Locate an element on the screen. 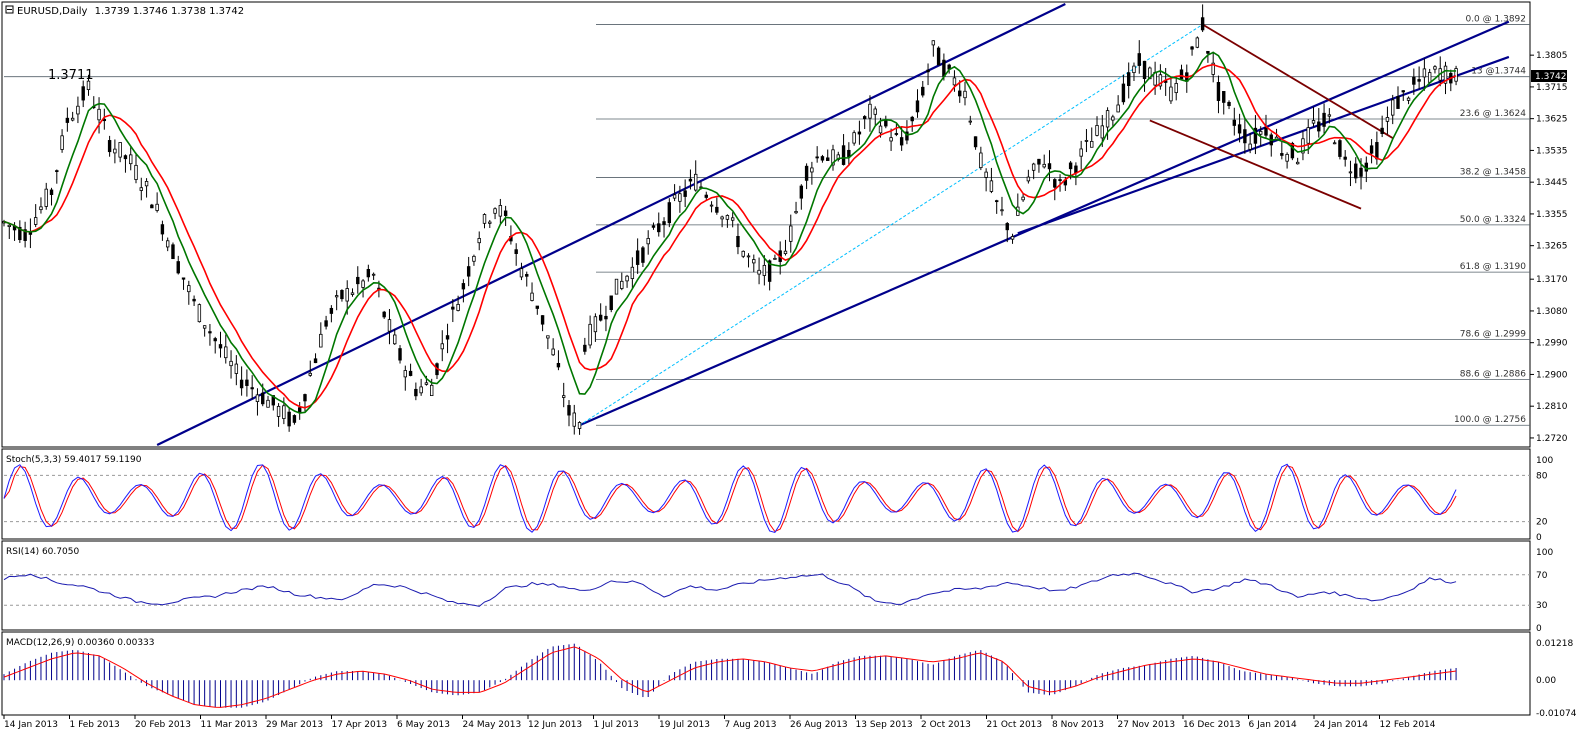 Image resolution: width=1596 pixels, height=746 pixels. date-tick-label: 24 Jan 2014 is located at coordinates (1341, 725).